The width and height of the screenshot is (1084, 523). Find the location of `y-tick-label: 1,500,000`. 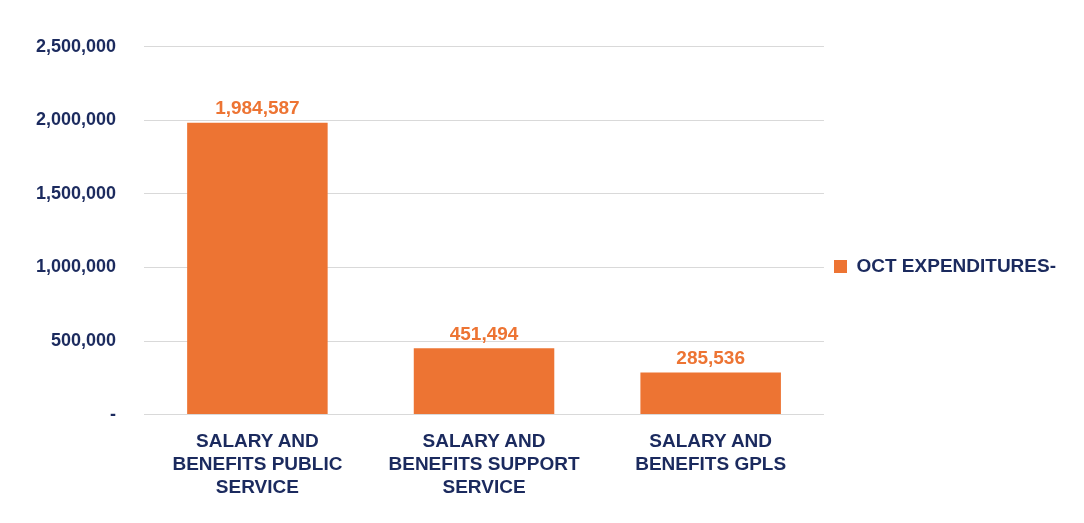

y-tick-label: 1,500,000 is located at coordinates (76, 192).